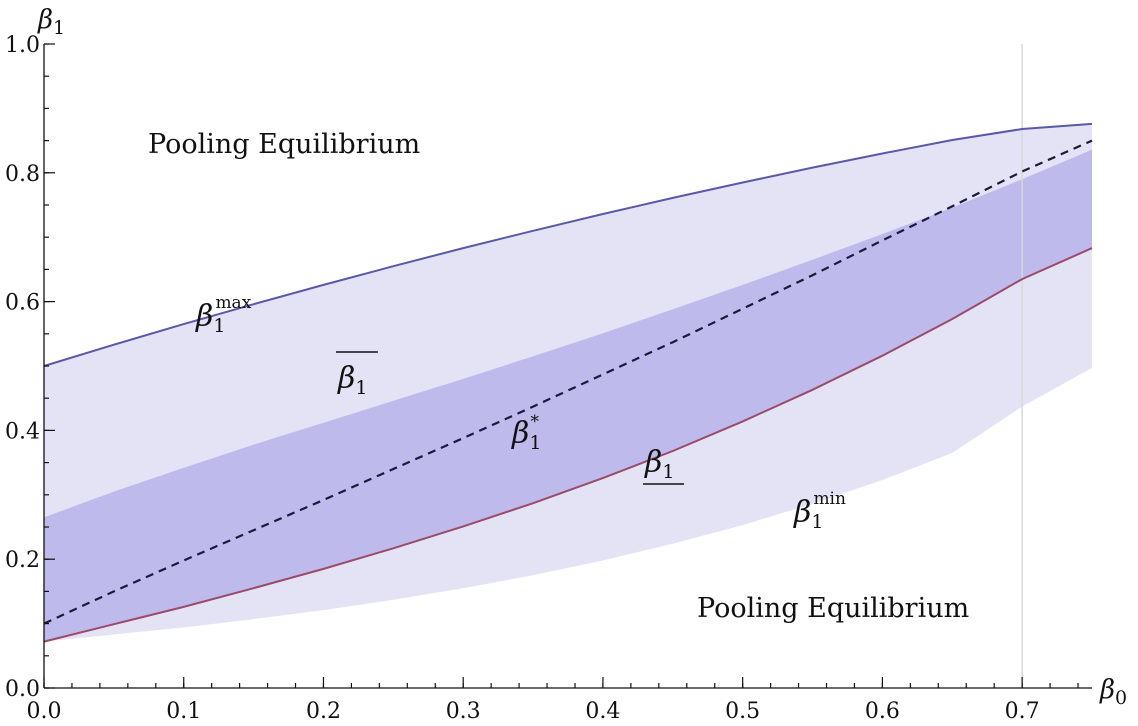 The height and width of the screenshot is (726, 1138). Describe the element at coordinates (22, 560) in the screenshot. I see `y-tick-label: 0.2` at that location.